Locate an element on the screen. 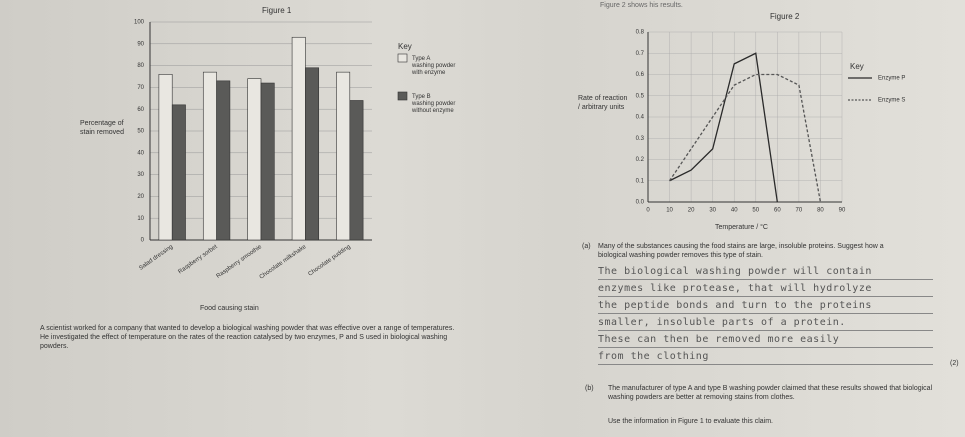  y-tick-label: 80 is located at coordinates (140, 66).